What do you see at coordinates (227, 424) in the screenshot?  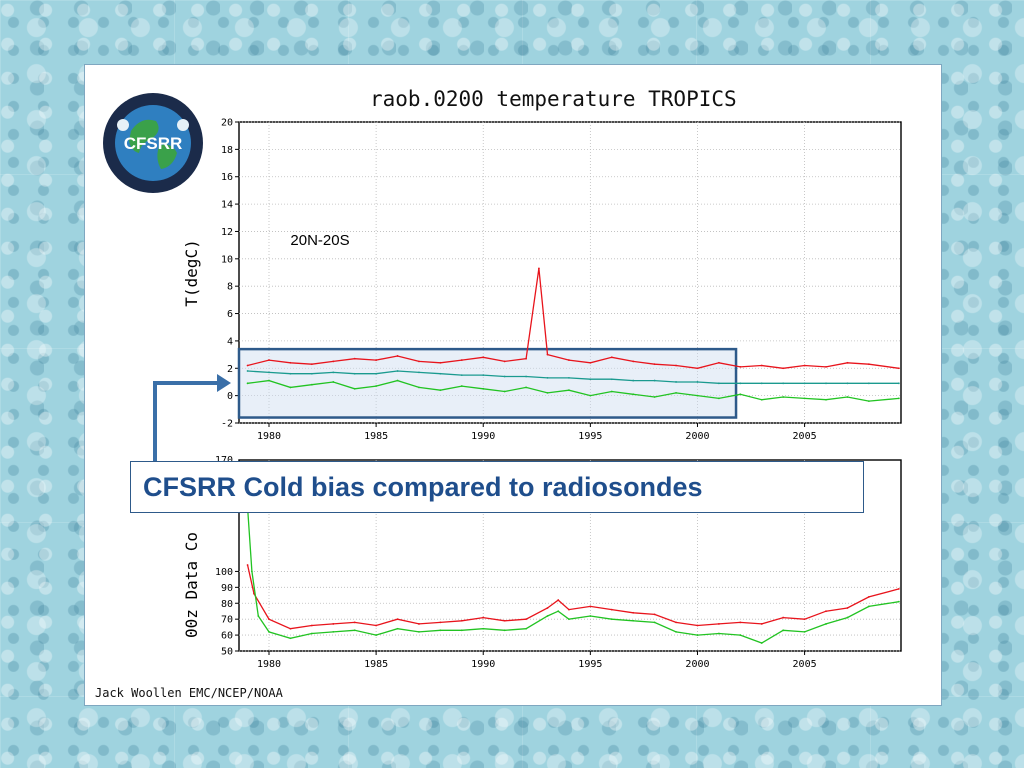 I see `y-tick-label: -2` at bounding box center [227, 424].